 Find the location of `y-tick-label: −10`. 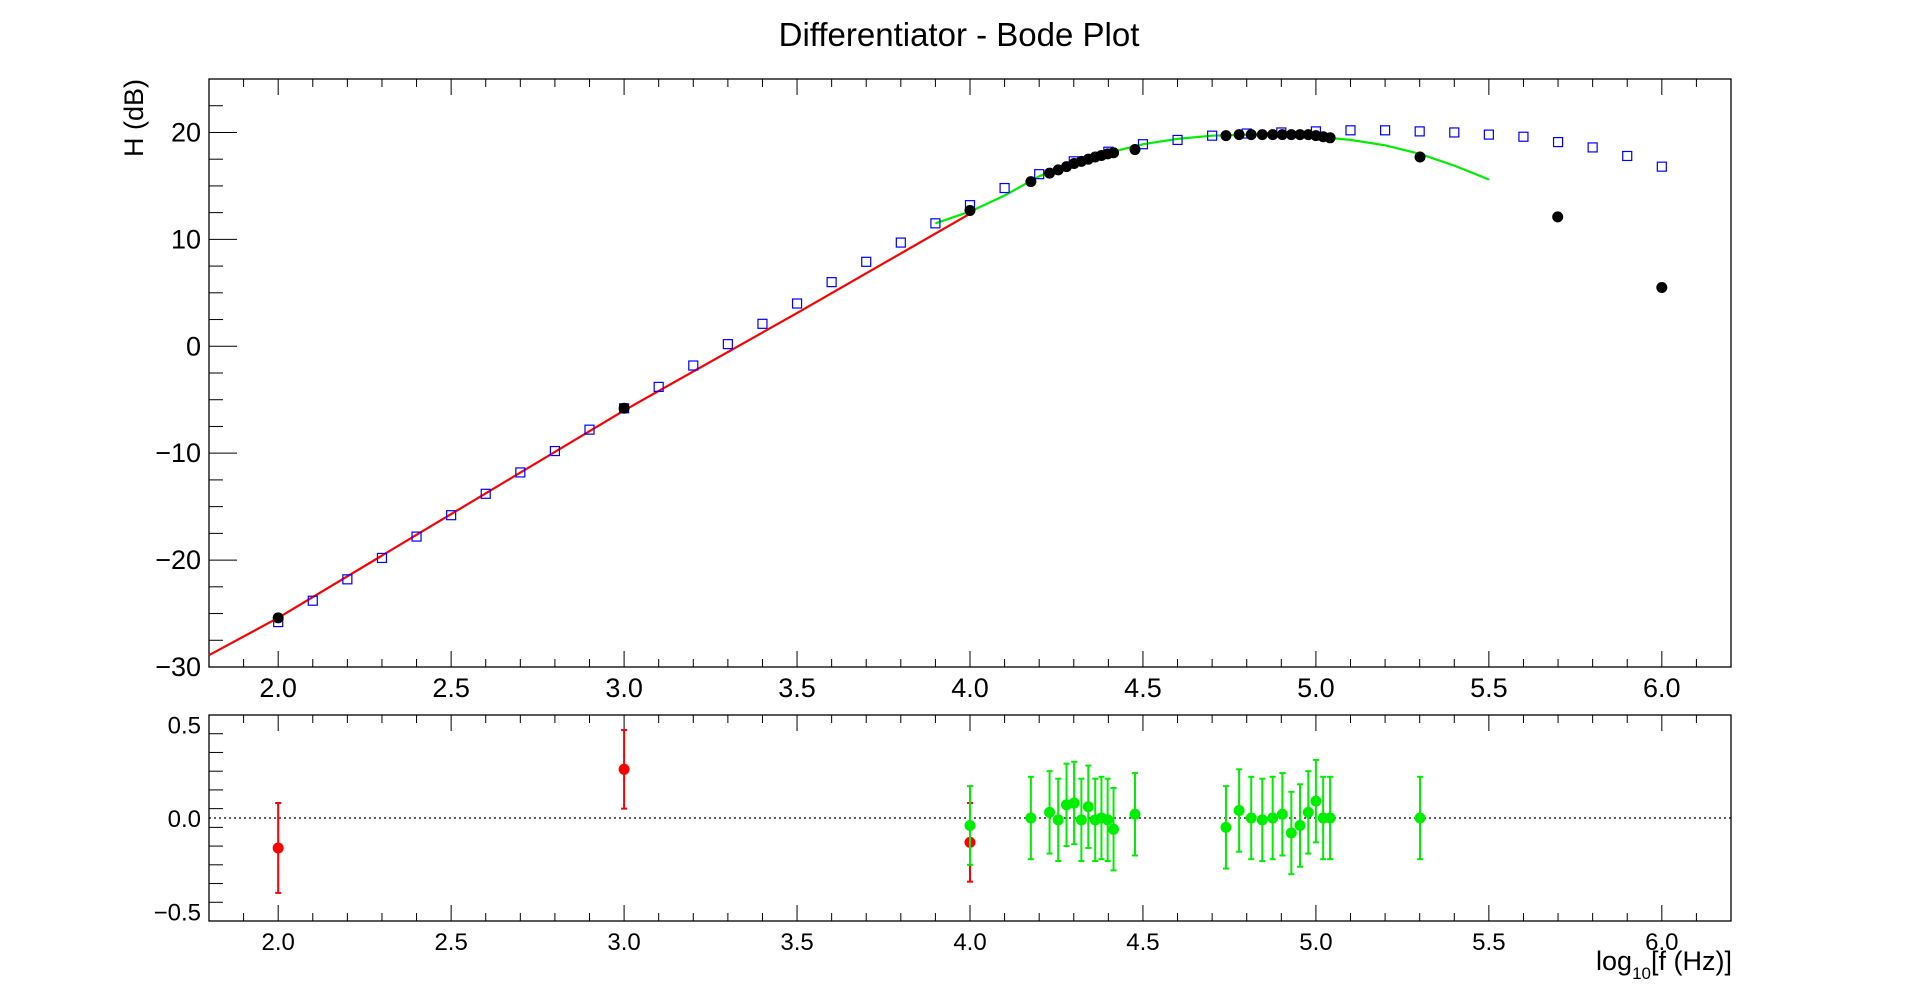

y-tick-label: −10 is located at coordinates (178, 453).